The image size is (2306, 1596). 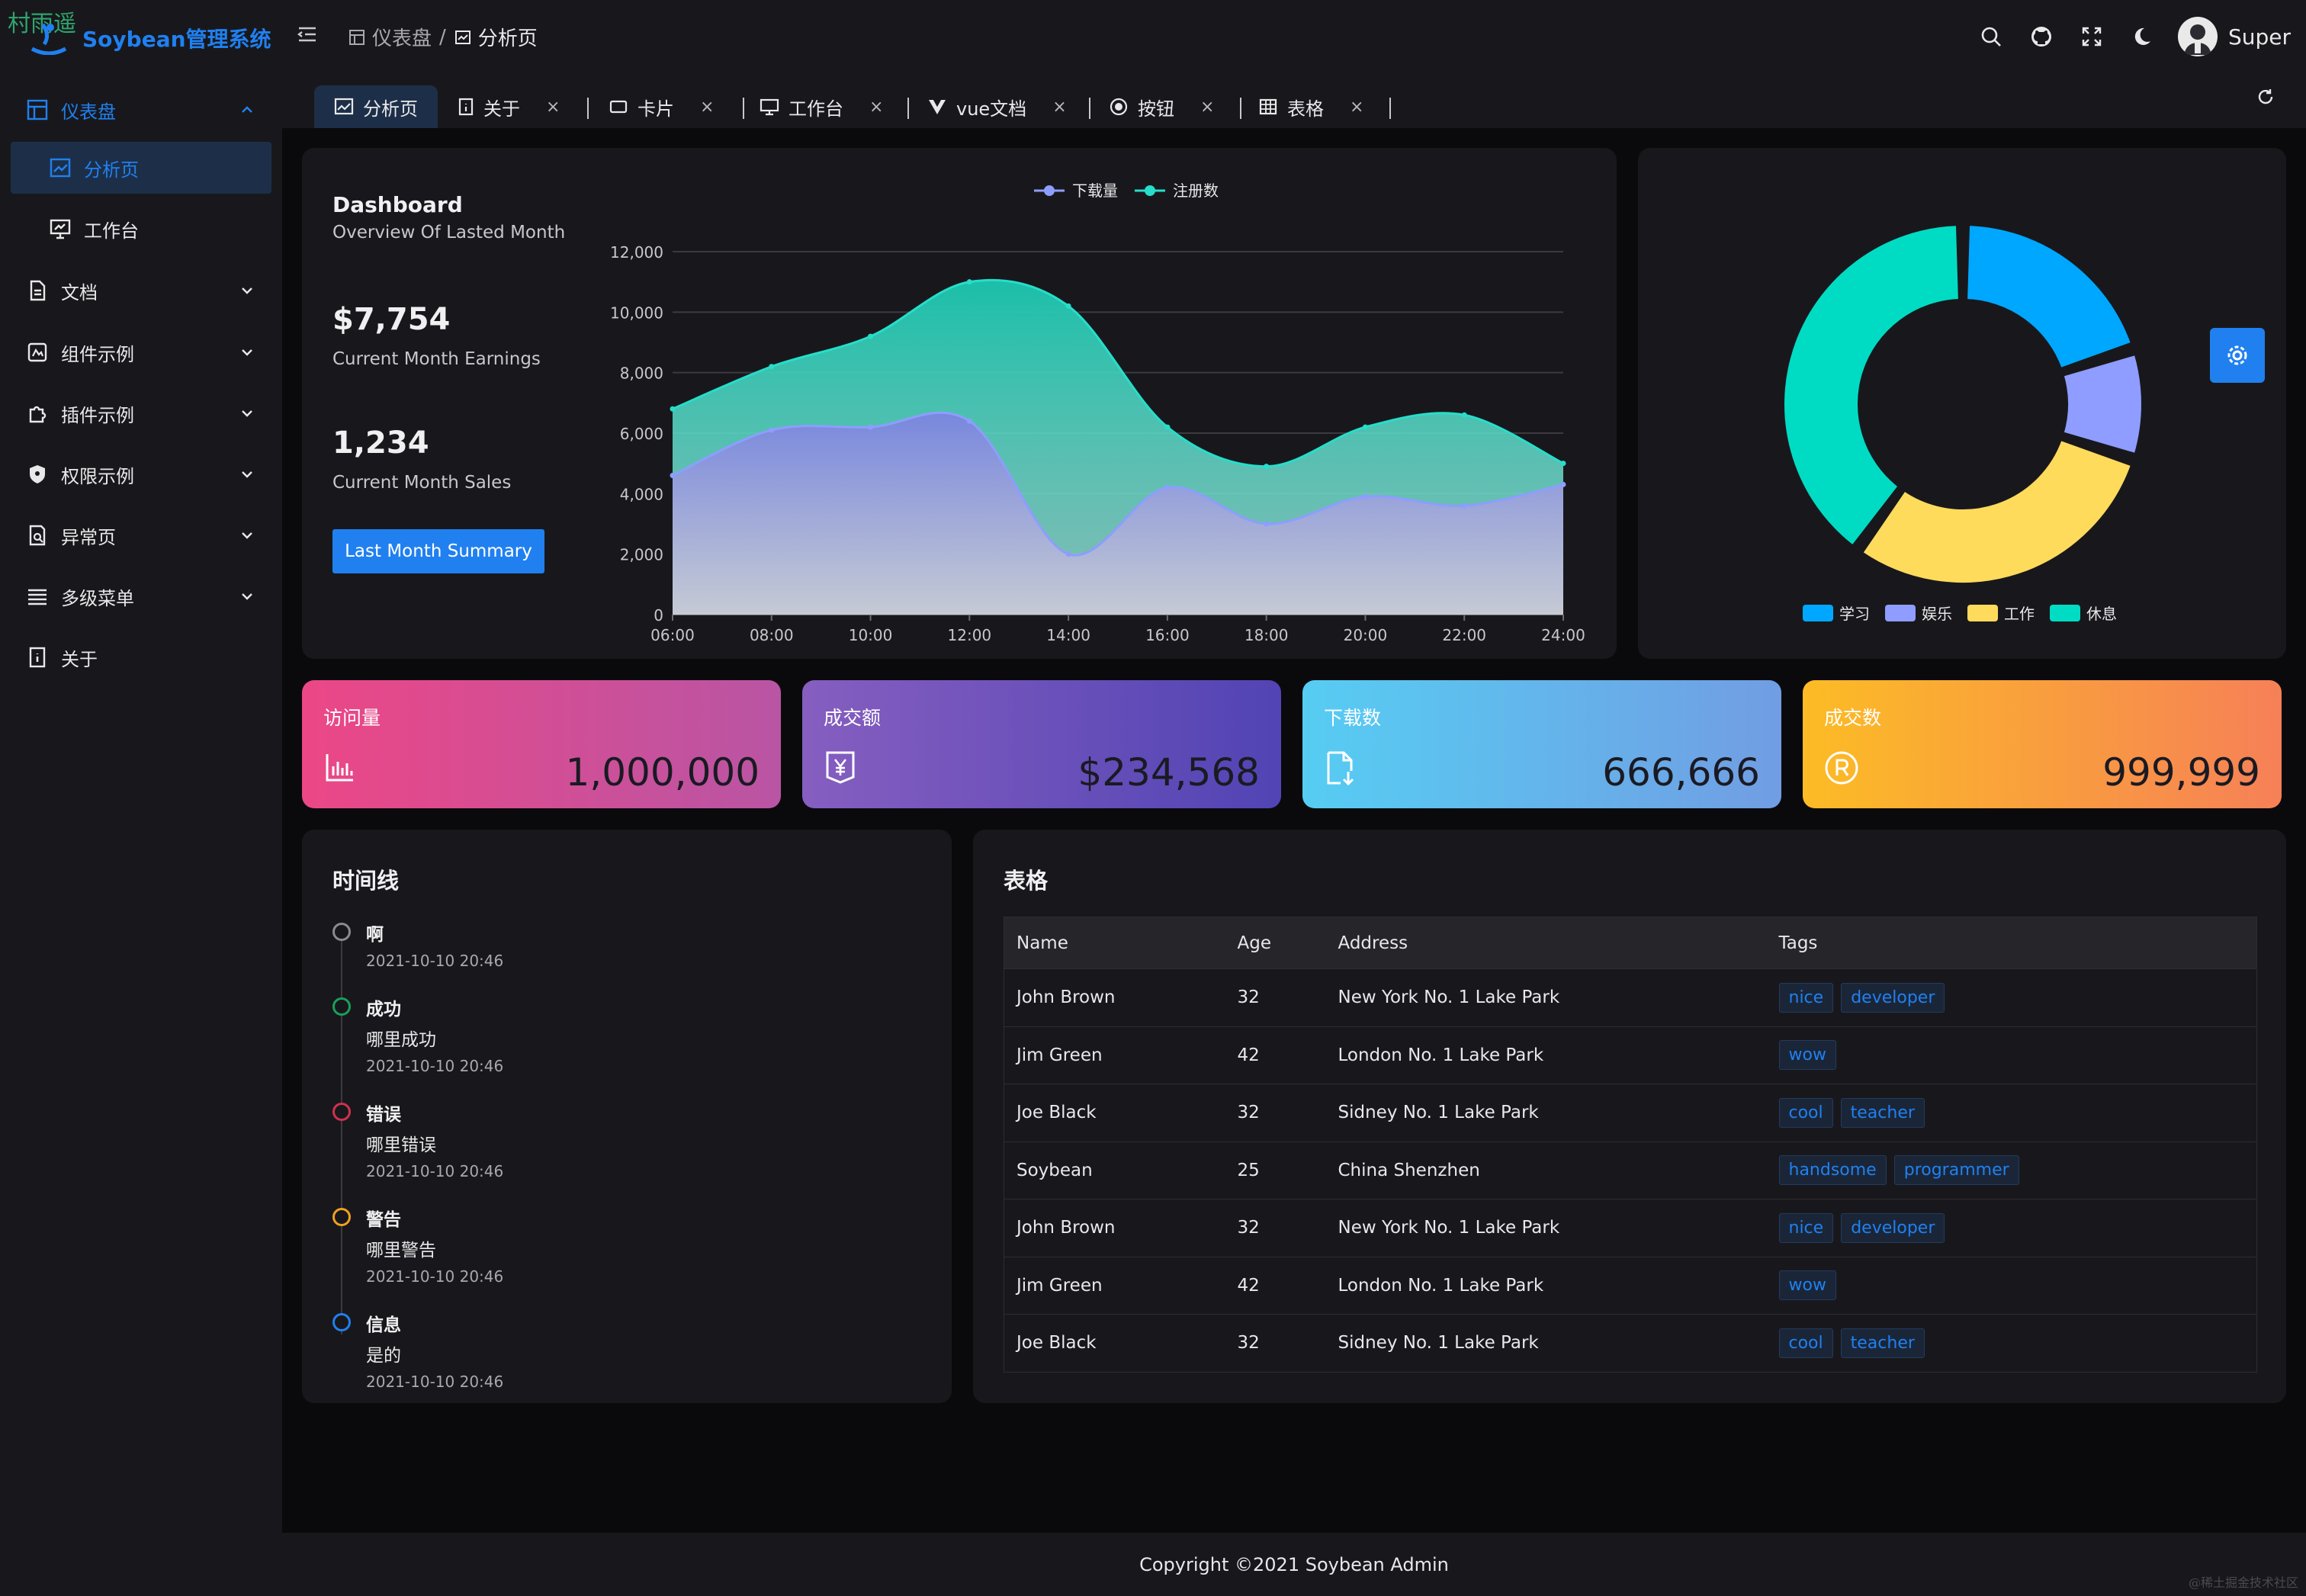 What do you see at coordinates (509, 106) in the screenshot?
I see `tab-about: 关于 ×` at bounding box center [509, 106].